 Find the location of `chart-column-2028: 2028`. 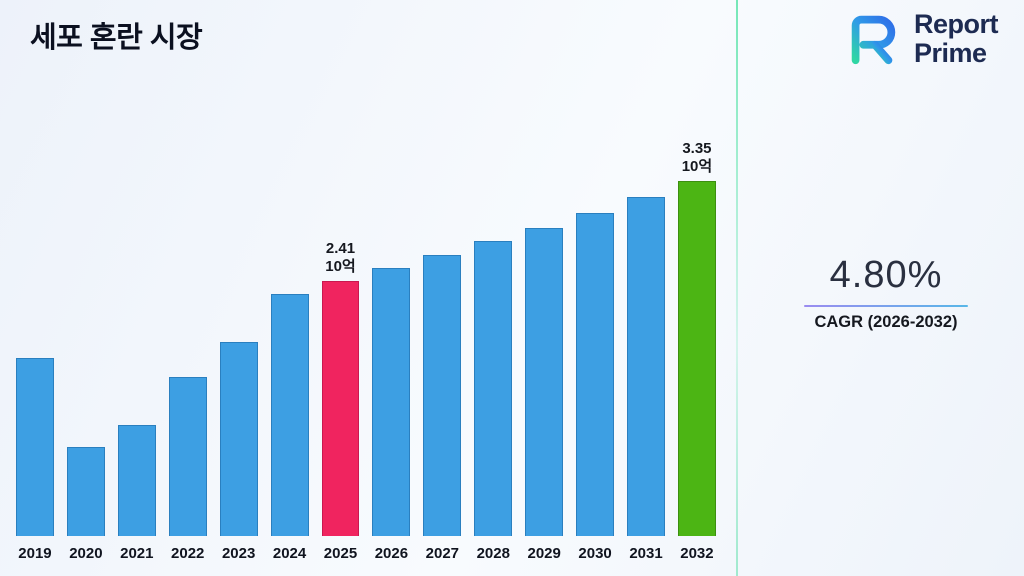

chart-column-2028: 2028 is located at coordinates (493, 401).